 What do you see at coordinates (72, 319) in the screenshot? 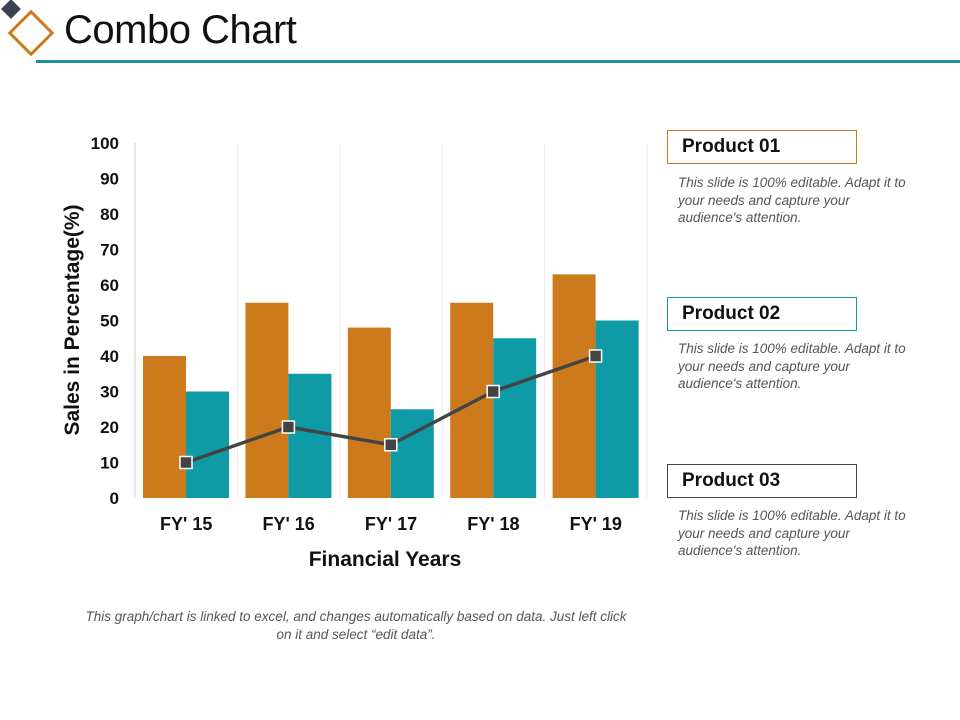
I see `y-axis-title: Sales in Percentage(%)` at bounding box center [72, 319].